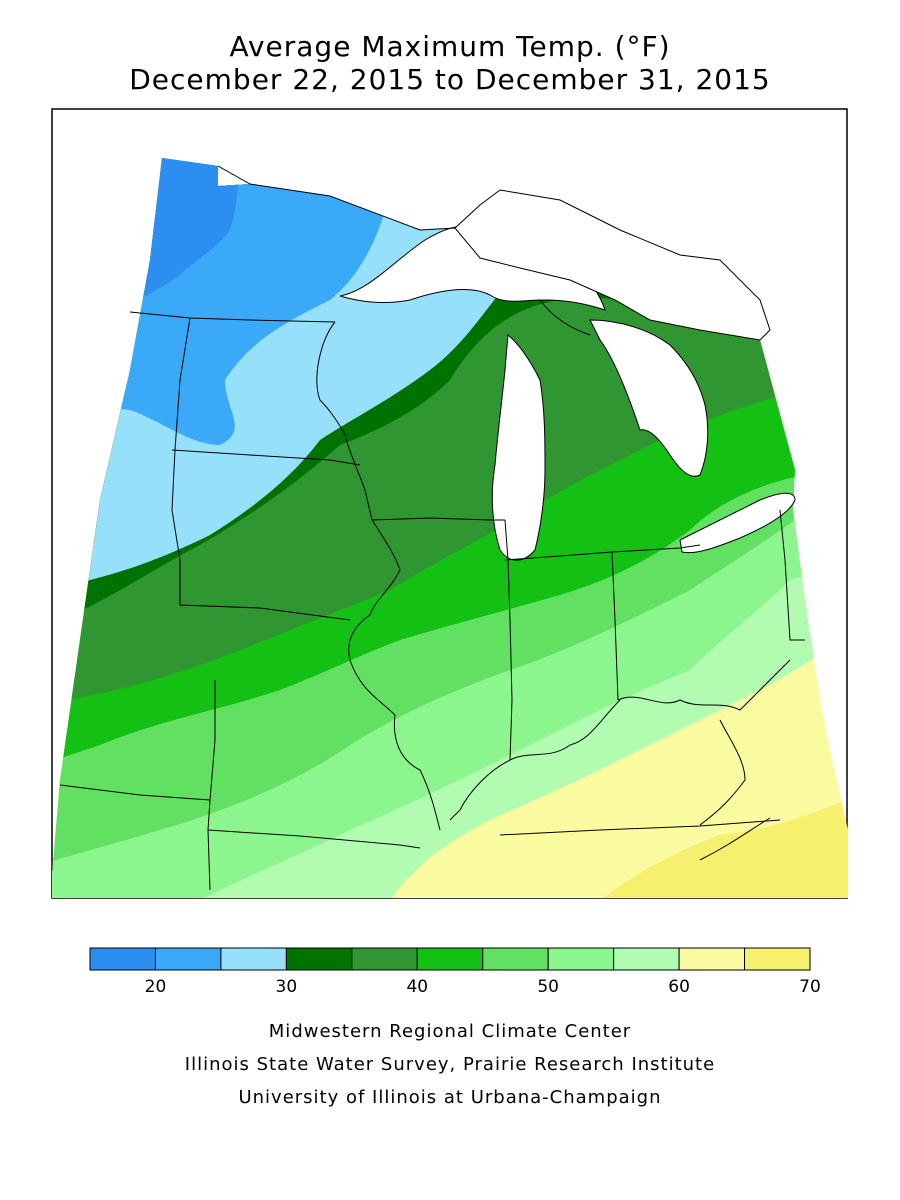 This screenshot has width=900, height=1200. I want to click on legend-tick-labels: 20 30 40 50 60 70, so click(483, 987).